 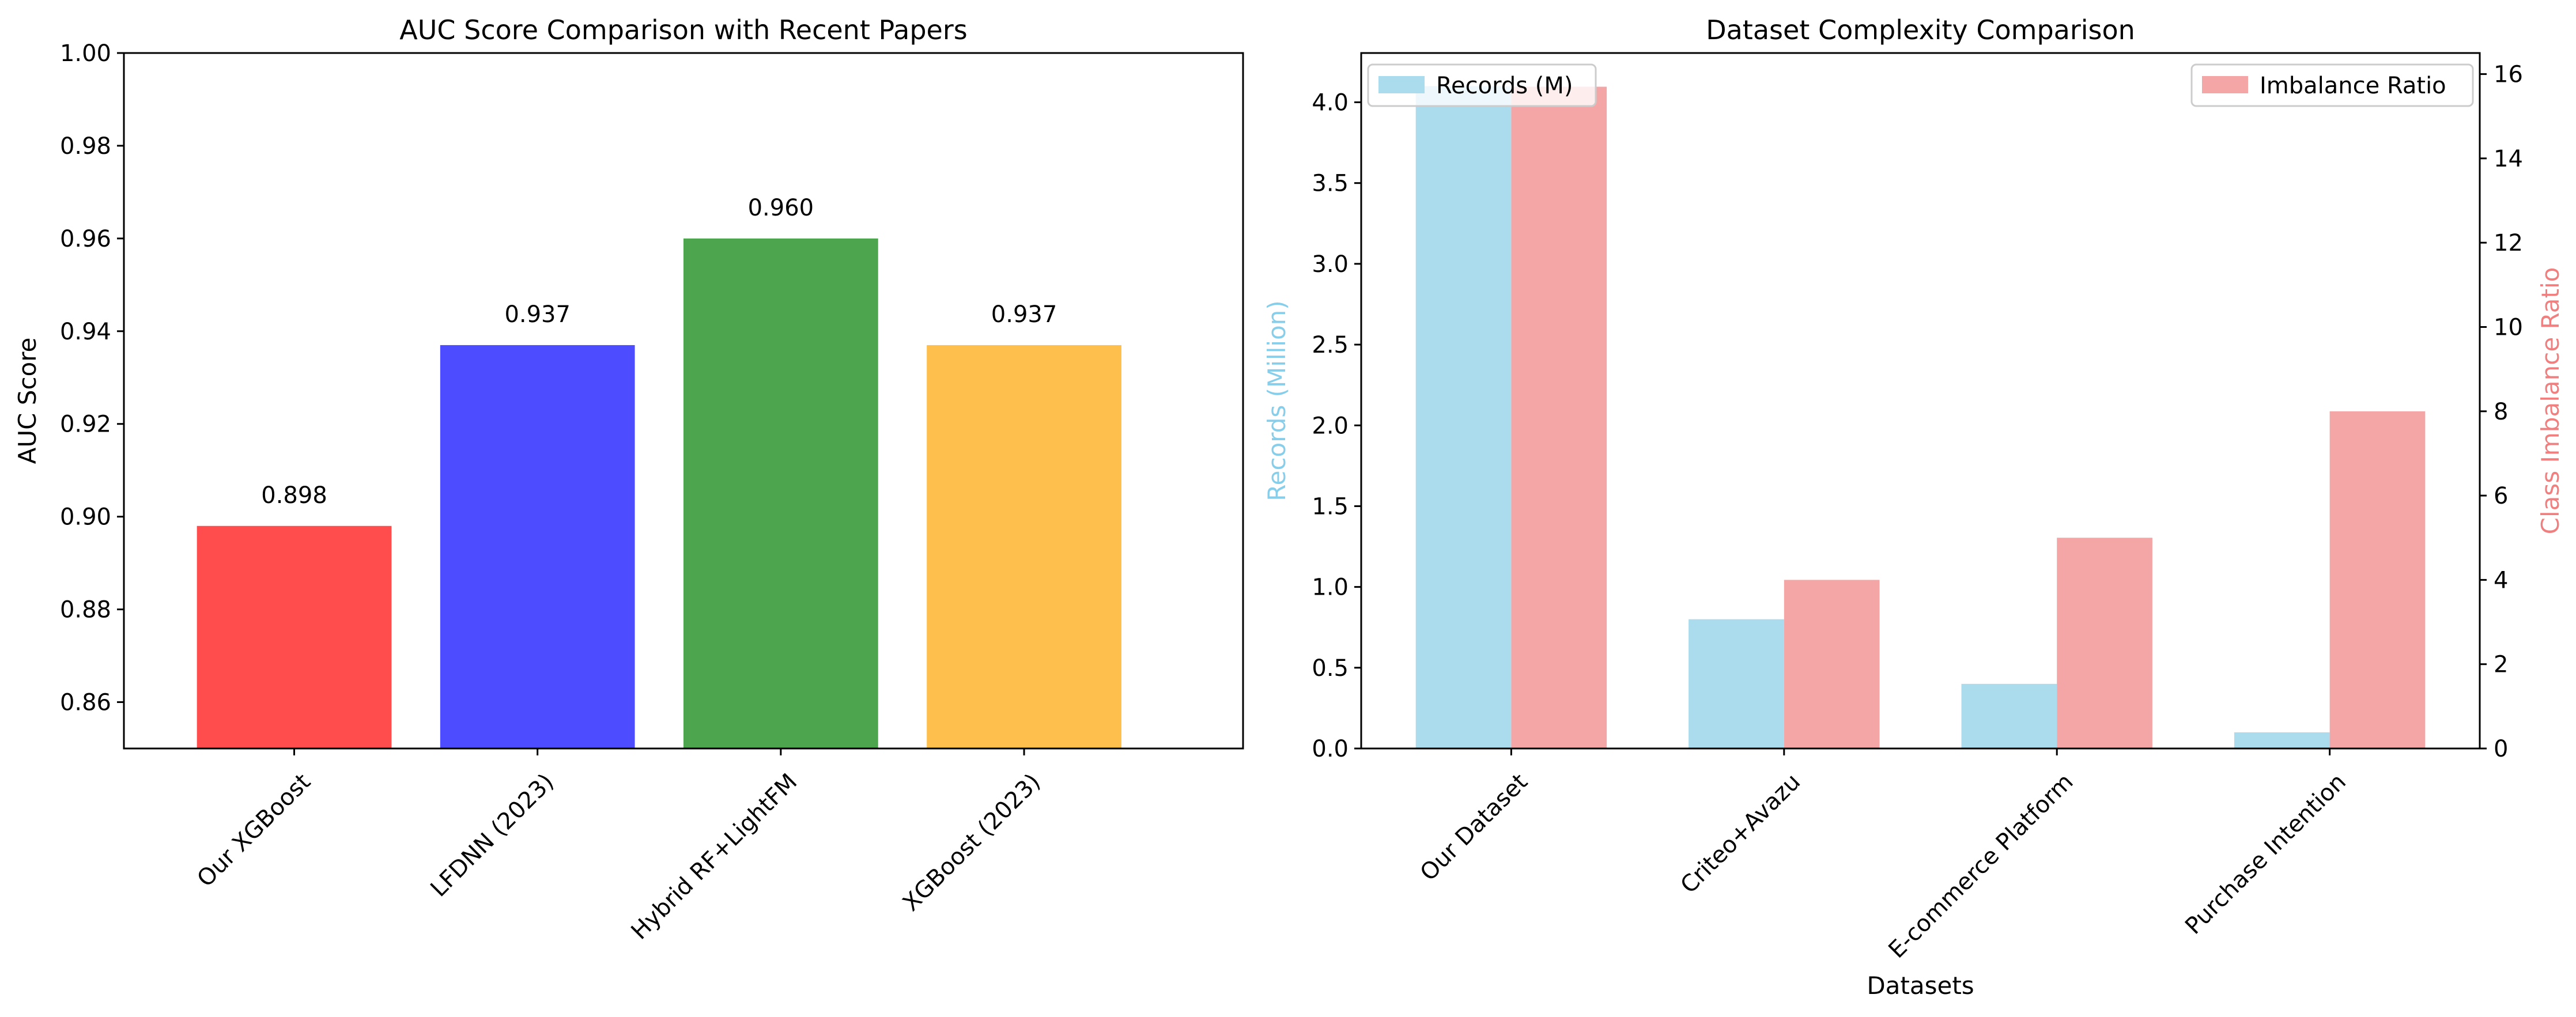 I want to click on data-label: 0.898, so click(x=294, y=495).